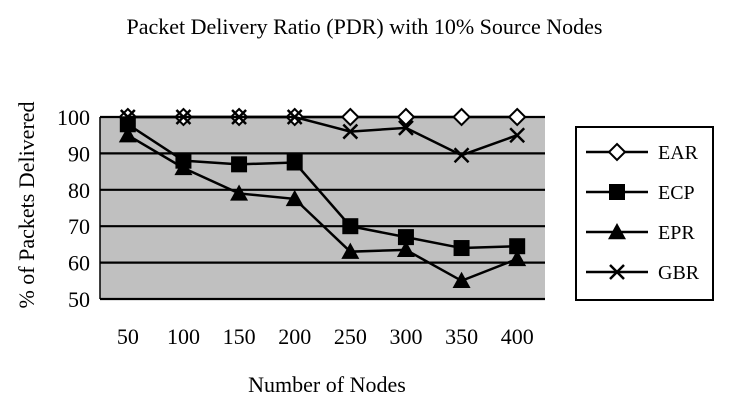 Image resolution: width=729 pixels, height=417 pixels. I want to click on legend-label: ECP, so click(676, 193).